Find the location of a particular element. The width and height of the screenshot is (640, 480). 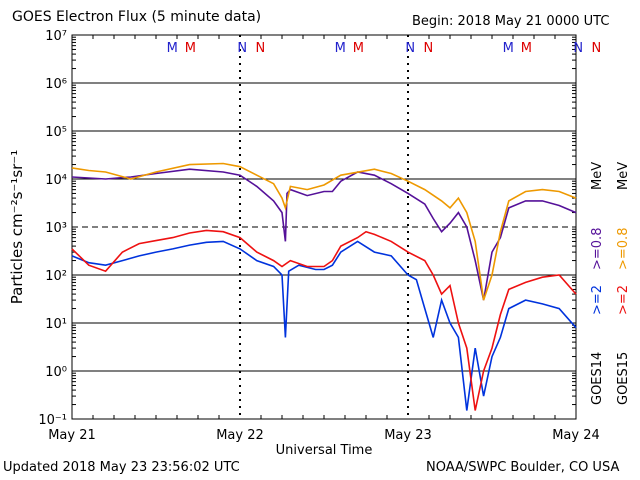

updated-timestamp: Updated 2018 May 23 23:56:02 UTC is located at coordinates (121, 467).